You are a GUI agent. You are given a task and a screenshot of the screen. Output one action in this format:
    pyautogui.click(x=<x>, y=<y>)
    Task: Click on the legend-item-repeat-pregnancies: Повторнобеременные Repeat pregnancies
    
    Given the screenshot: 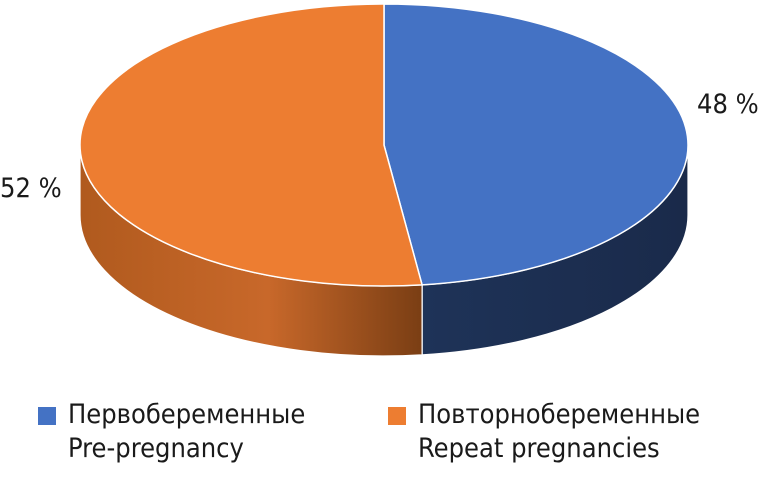 What is the action you would take?
    pyautogui.click(x=544, y=432)
    